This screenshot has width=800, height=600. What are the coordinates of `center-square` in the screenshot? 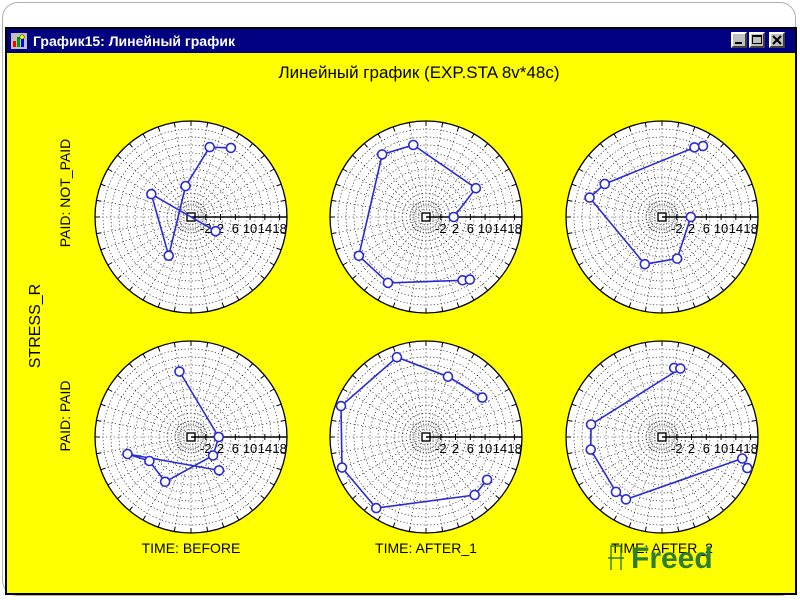 It's located at (191, 437).